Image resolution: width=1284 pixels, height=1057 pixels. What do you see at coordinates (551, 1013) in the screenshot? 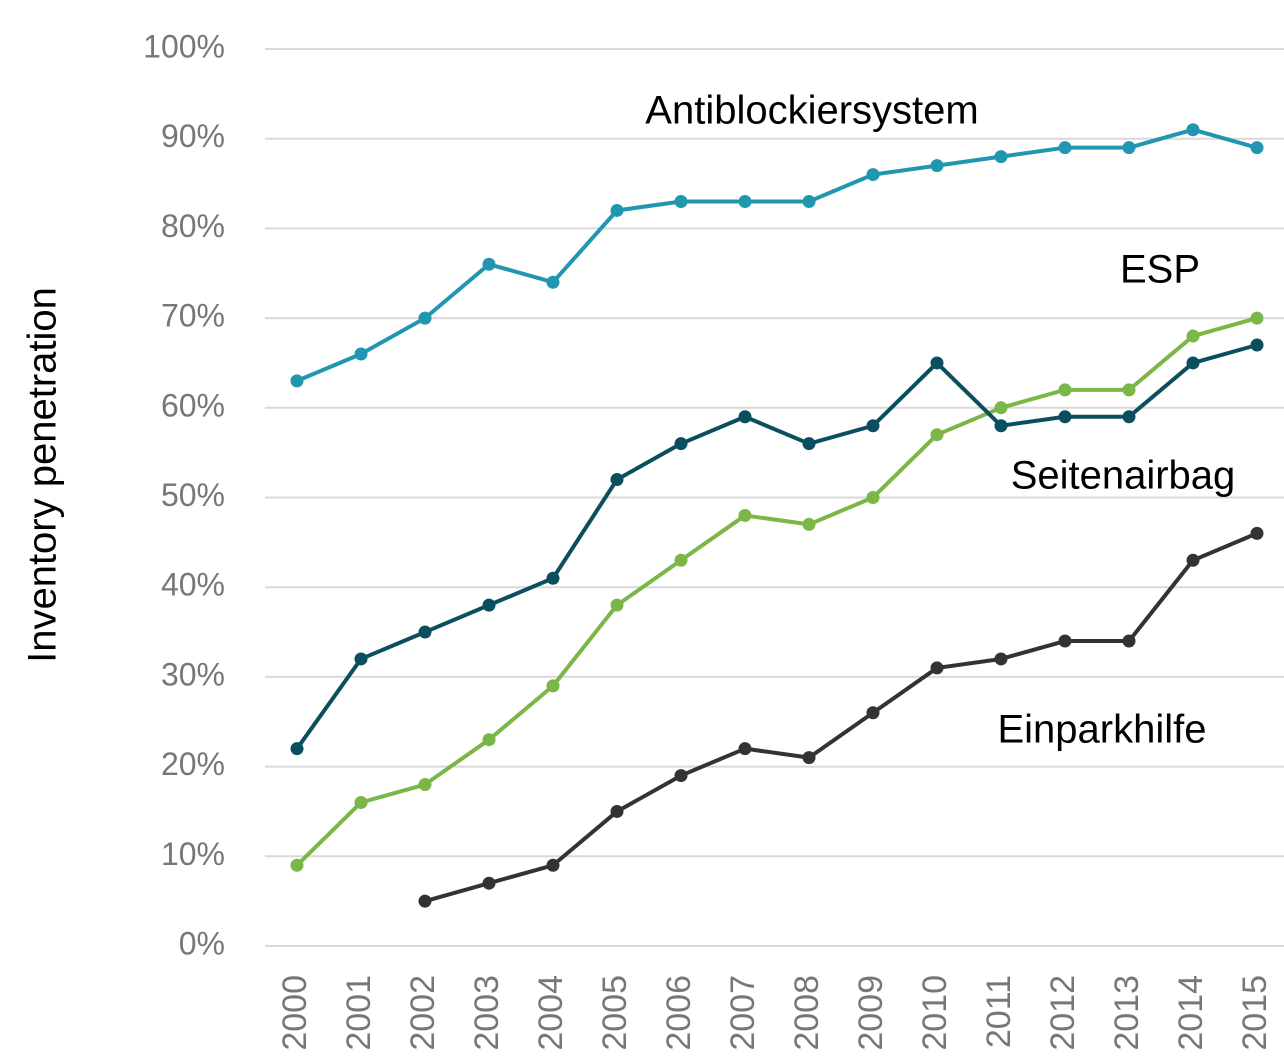
I see `x-tick-label: 2004` at bounding box center [551, 1013].